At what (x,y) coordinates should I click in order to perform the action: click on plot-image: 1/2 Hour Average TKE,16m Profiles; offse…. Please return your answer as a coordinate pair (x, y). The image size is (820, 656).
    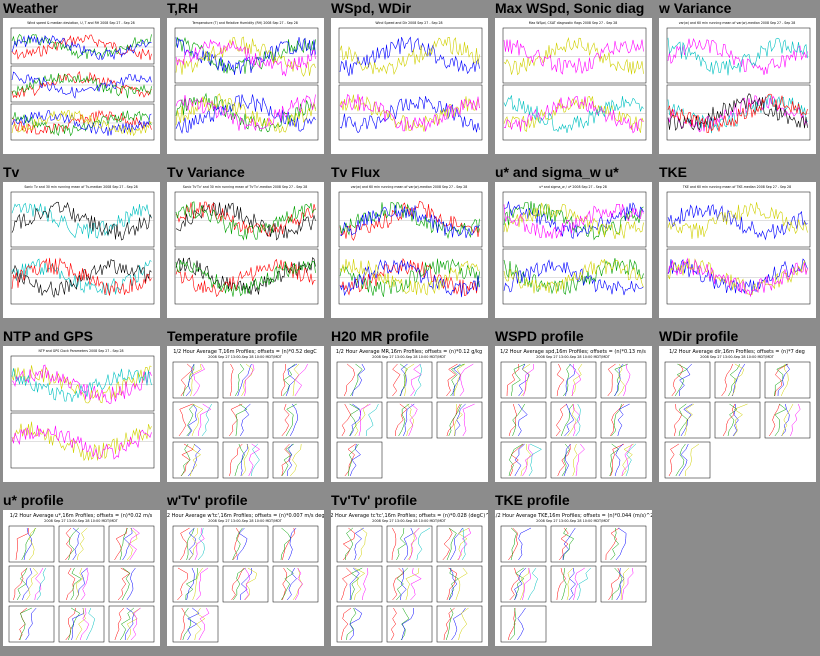
    Looking at the image, I should click on (573, 578).